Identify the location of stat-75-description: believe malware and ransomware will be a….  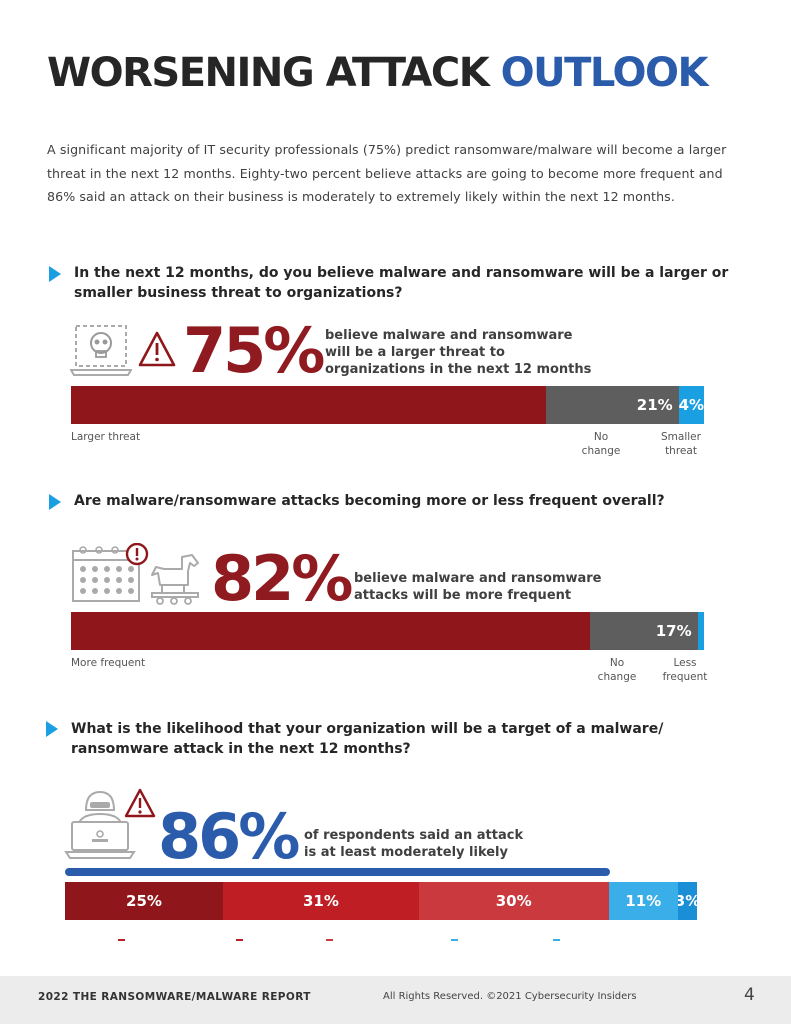
(458, 352).